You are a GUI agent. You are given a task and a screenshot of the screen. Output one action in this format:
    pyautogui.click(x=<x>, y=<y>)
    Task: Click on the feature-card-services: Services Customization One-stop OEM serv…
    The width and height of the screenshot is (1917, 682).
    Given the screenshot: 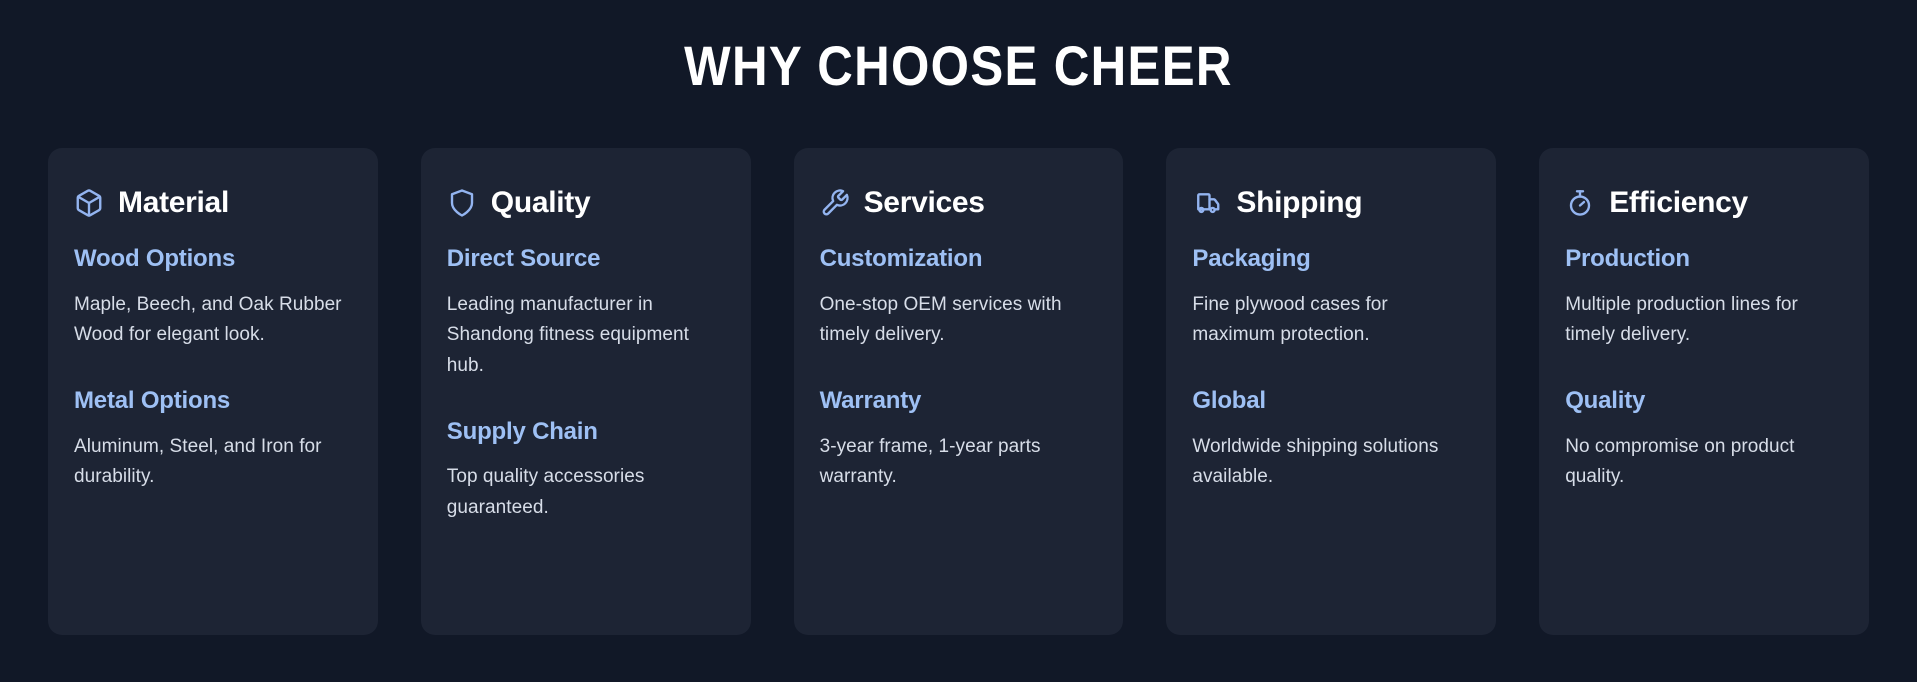 What is the action you would take?
    pyautogui.click(x=958, y=391)
    